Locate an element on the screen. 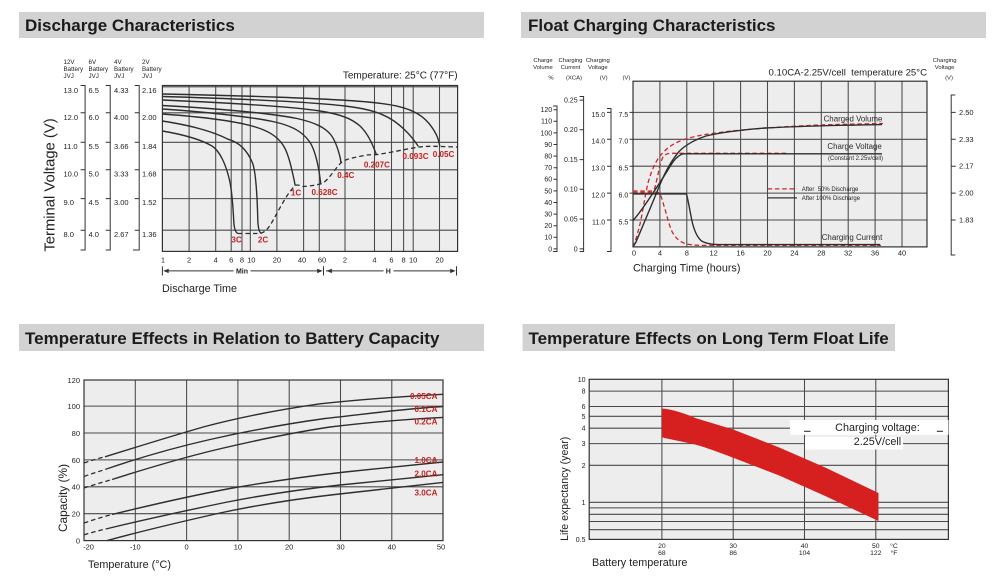  svg-text: 0.2CA is located at coordinates (426, 422).